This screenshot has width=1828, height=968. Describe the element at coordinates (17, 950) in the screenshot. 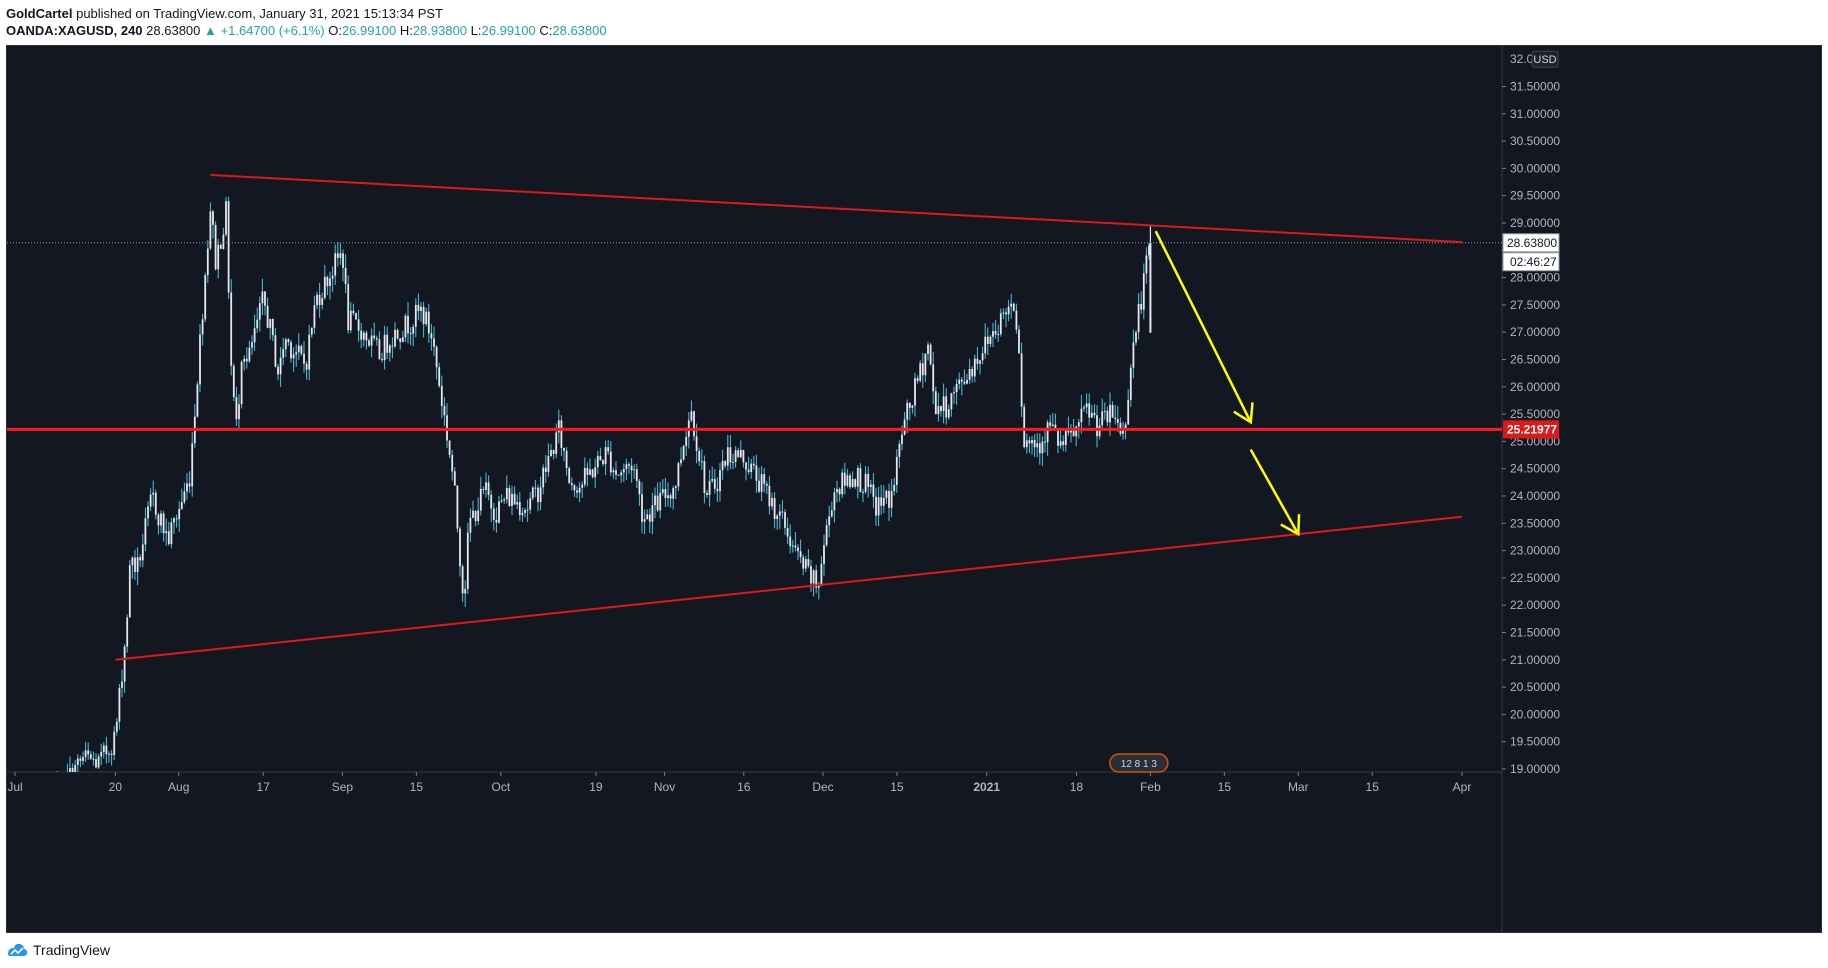

I see `tradingview-logo-icon` at that location.